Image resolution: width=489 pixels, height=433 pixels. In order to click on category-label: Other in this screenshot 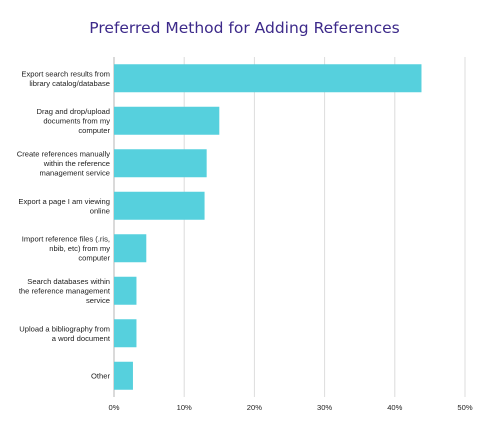, I will do `click(100, 376)`.